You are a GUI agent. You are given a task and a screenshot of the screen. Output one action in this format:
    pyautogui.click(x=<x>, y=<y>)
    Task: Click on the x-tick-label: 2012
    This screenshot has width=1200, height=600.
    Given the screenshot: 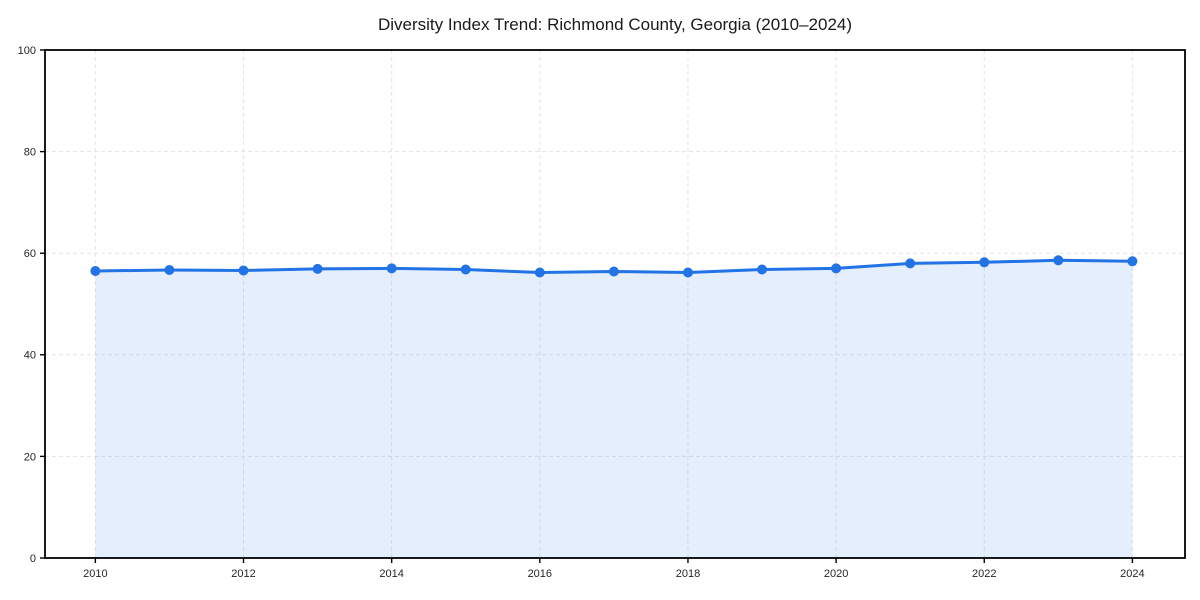 What is the action you would take?
    pyautogui.click(x=243, y=574)
    